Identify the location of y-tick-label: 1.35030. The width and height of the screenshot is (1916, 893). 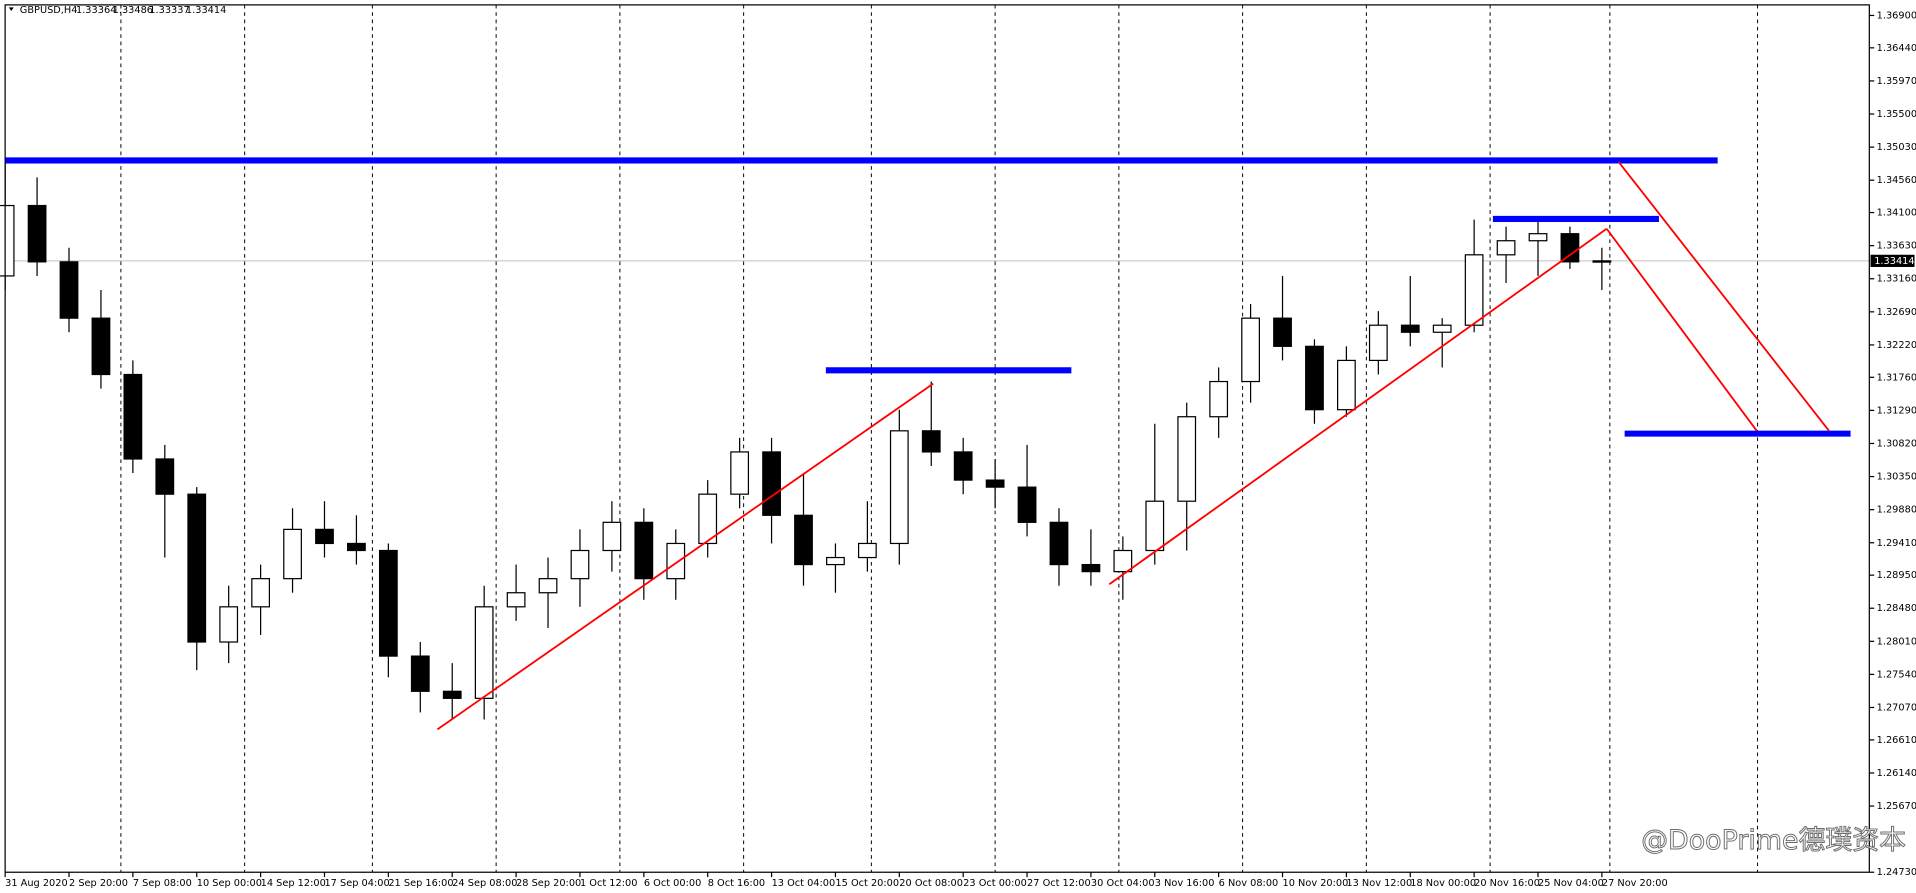
(1896, 147).